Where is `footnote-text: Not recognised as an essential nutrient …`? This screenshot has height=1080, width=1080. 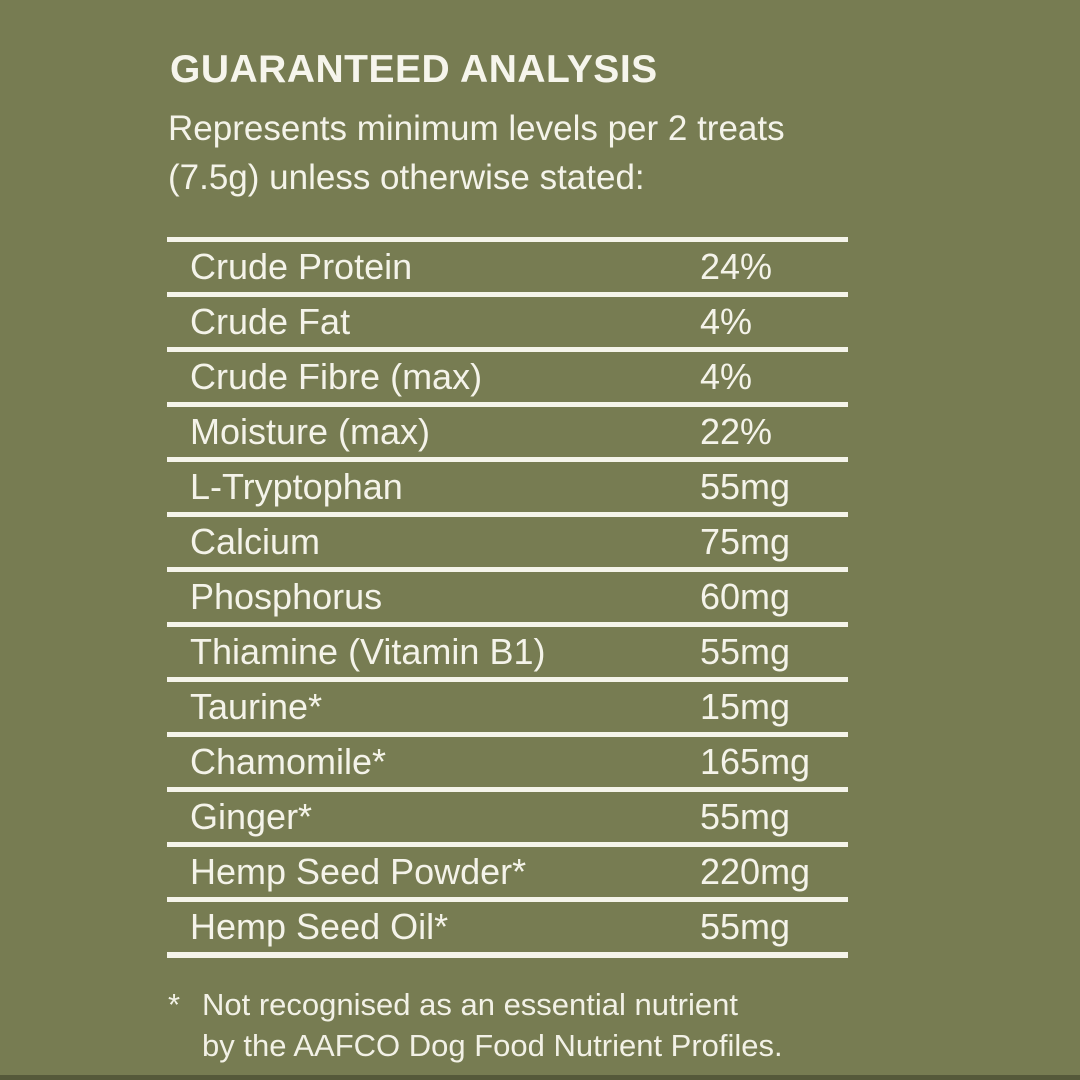 footnote-text: Not recognised as an essential nutrient … is located at coordinates (492, 1025).